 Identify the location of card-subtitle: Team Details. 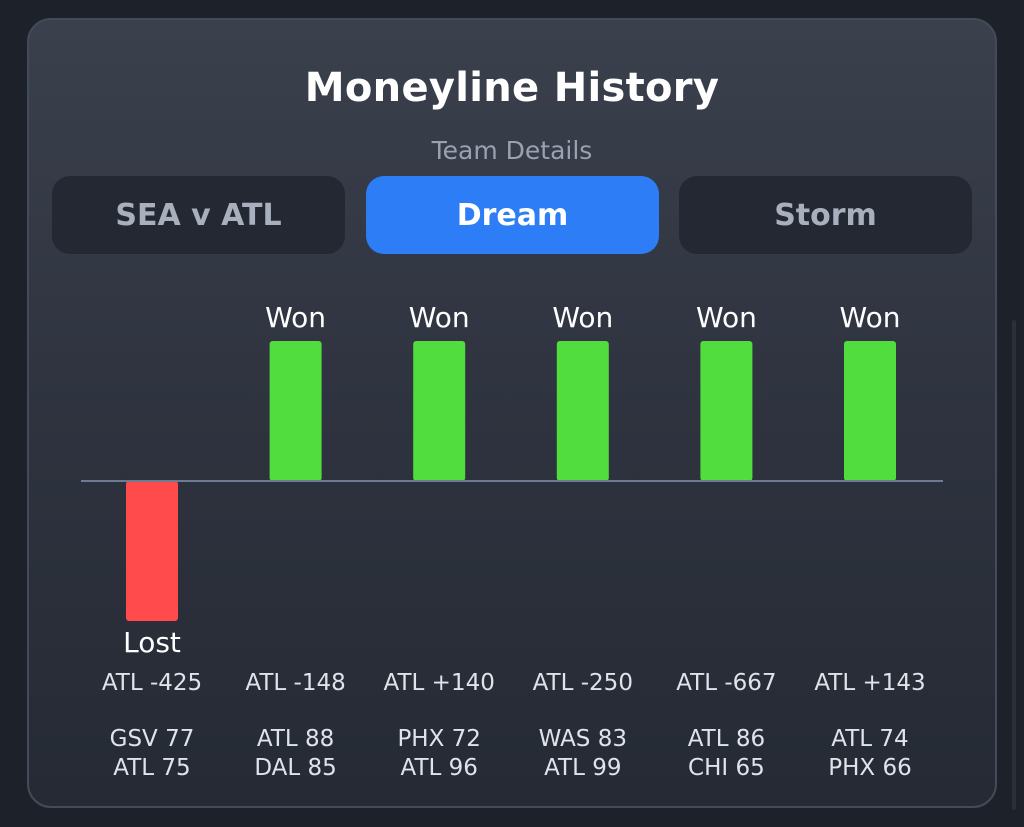
(512, 150).